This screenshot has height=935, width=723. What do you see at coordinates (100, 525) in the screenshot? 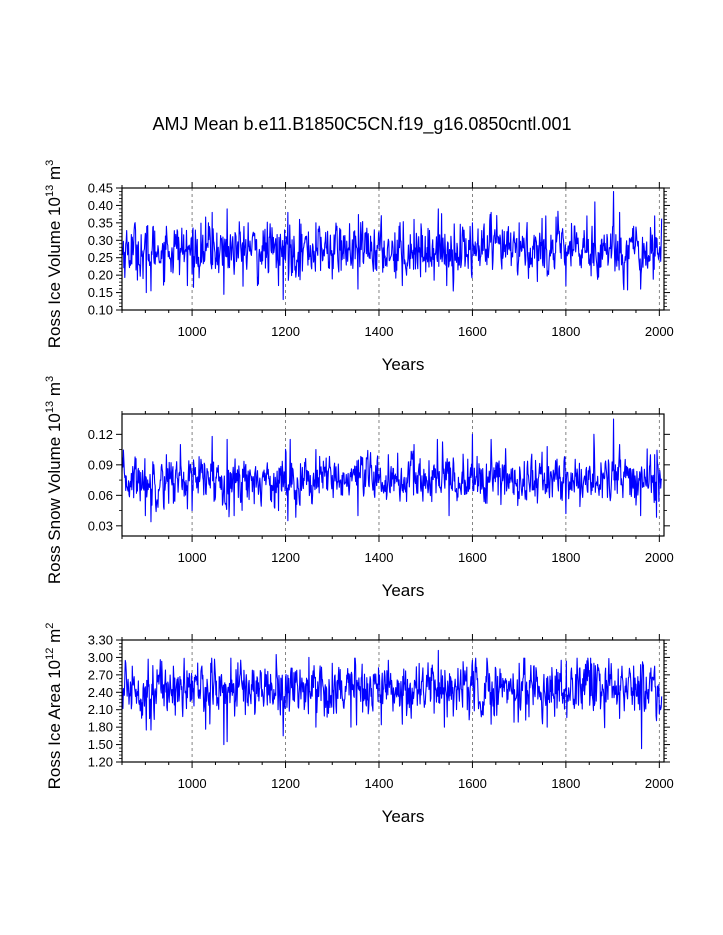
I see `y-tick-label: 0.03` at bounding box center [100, 525].